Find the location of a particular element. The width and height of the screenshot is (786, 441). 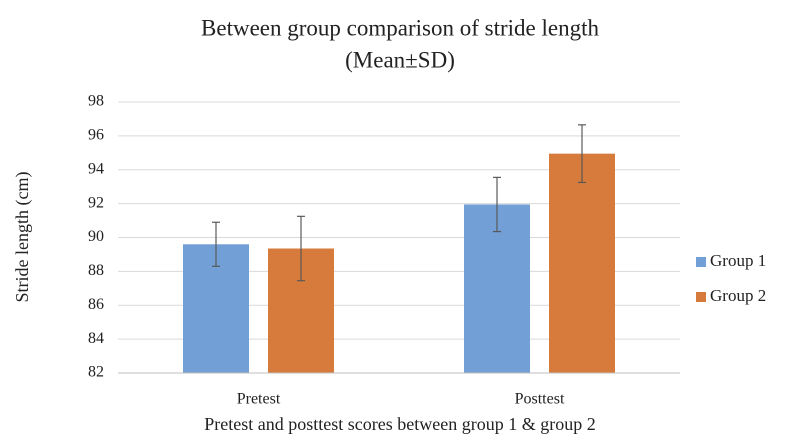

y-tick-label: 90 is located at coordinates (96, 236).